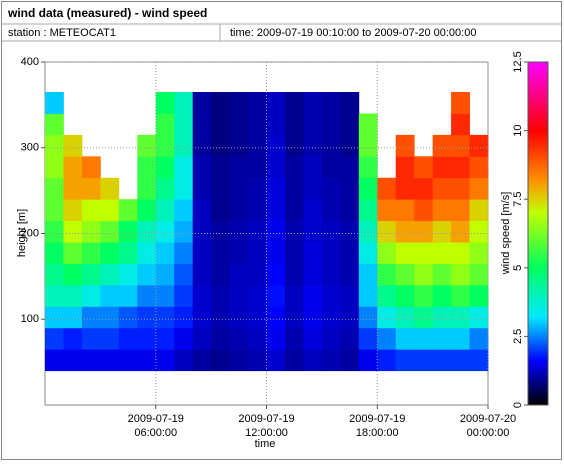 This screenshot has width=564, height=467. I want to click on x-tick-label: 2009-07-19, so click(156, 419).